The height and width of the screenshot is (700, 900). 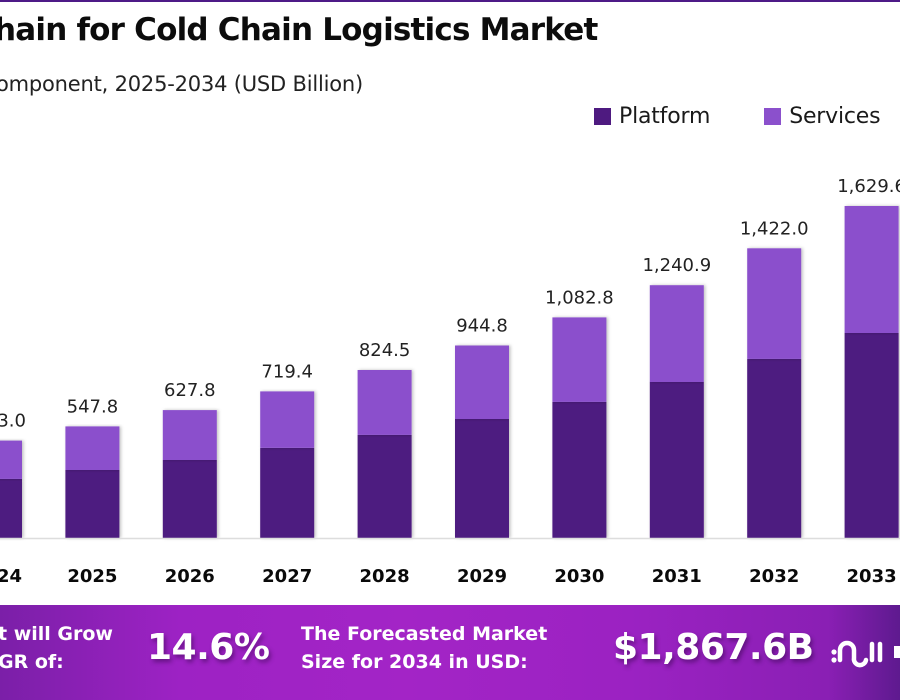 I want to click on x-tick-2029: 2029, so click(x=482, y=576).